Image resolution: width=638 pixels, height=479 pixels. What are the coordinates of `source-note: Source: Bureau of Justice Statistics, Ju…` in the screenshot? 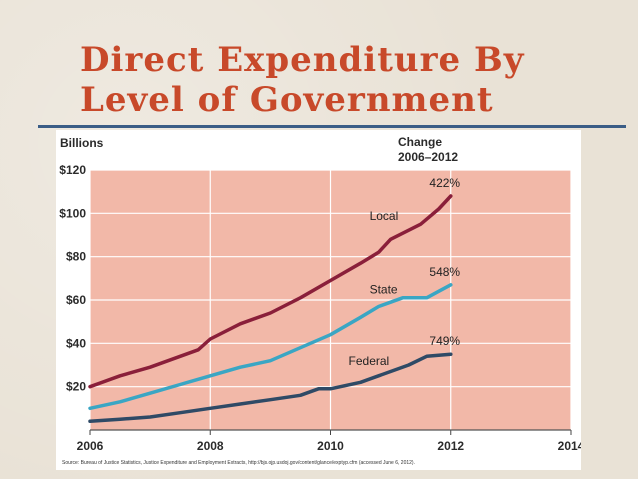 It's located at (238, 463).